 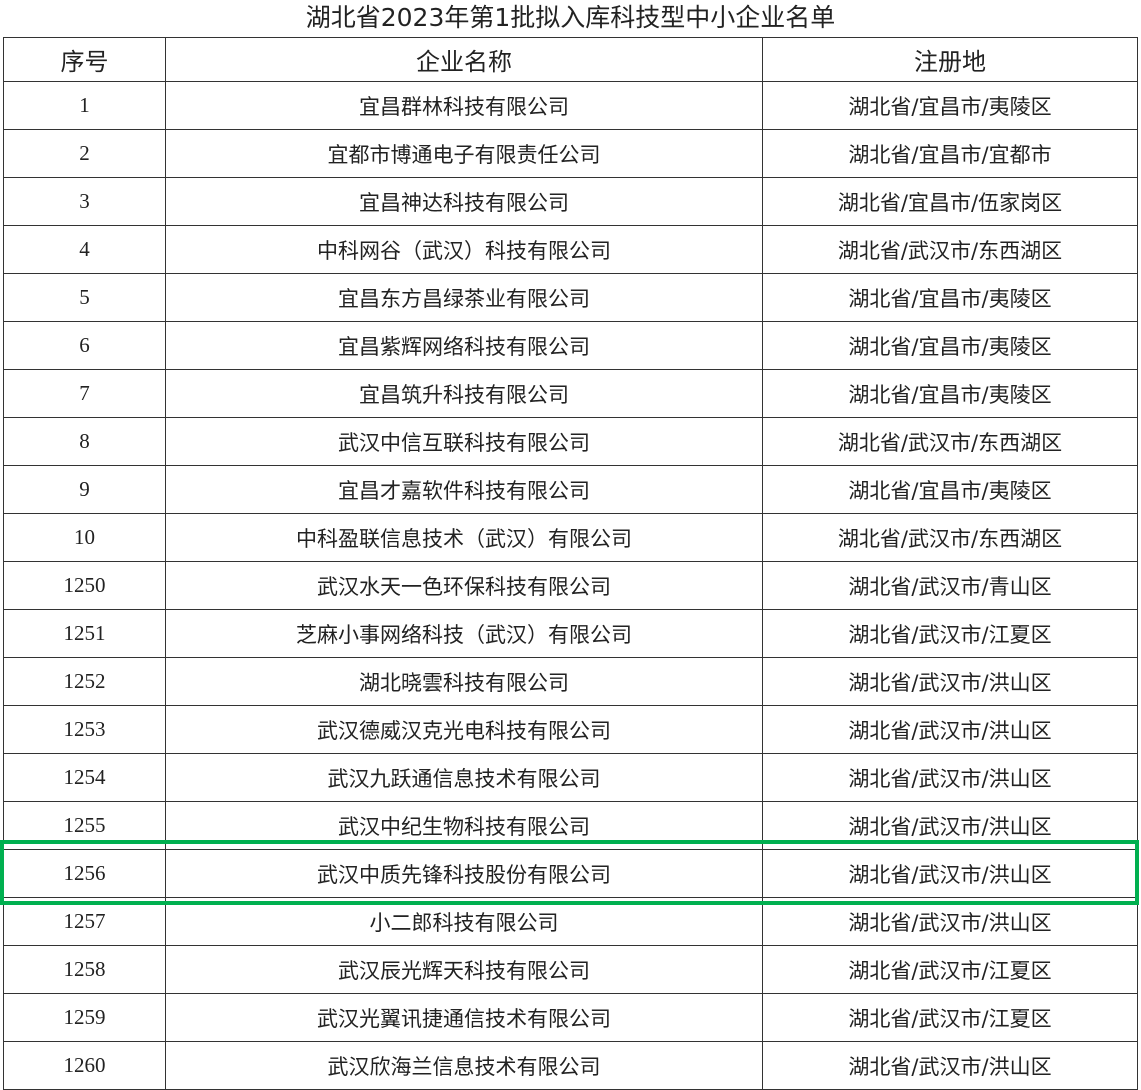 I want to click on company-name: 宜昌神达科技有限公司, so click(x=464, y=201).